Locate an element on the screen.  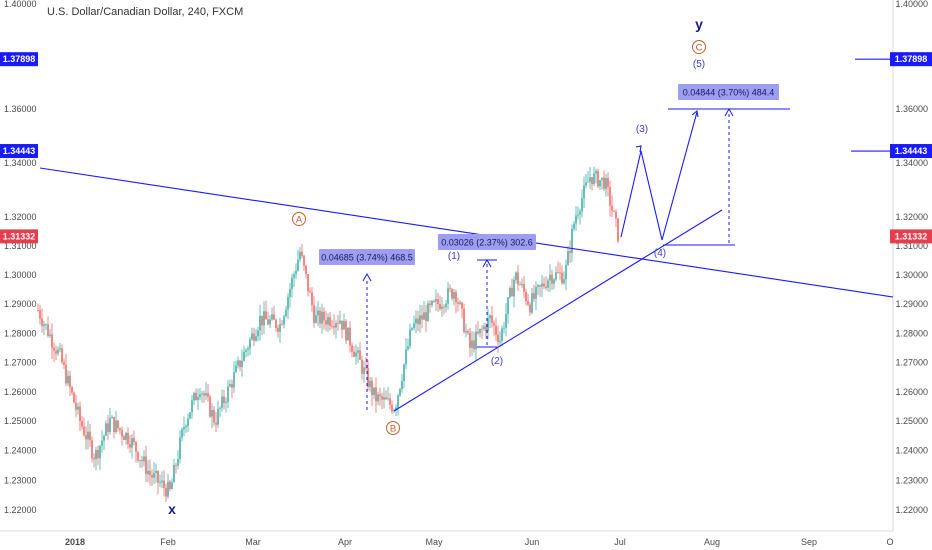
y-tick-label-right: 1.23000 is located at coordinates (911, 480).